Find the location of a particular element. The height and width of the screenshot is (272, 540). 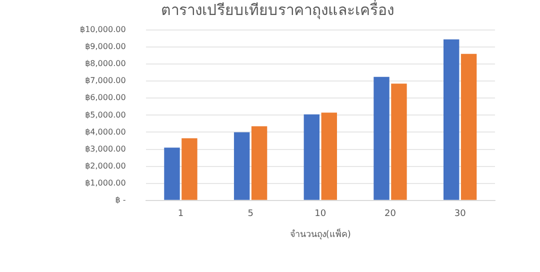

x-tick-label: 20 is located at coordinates (390, 214).